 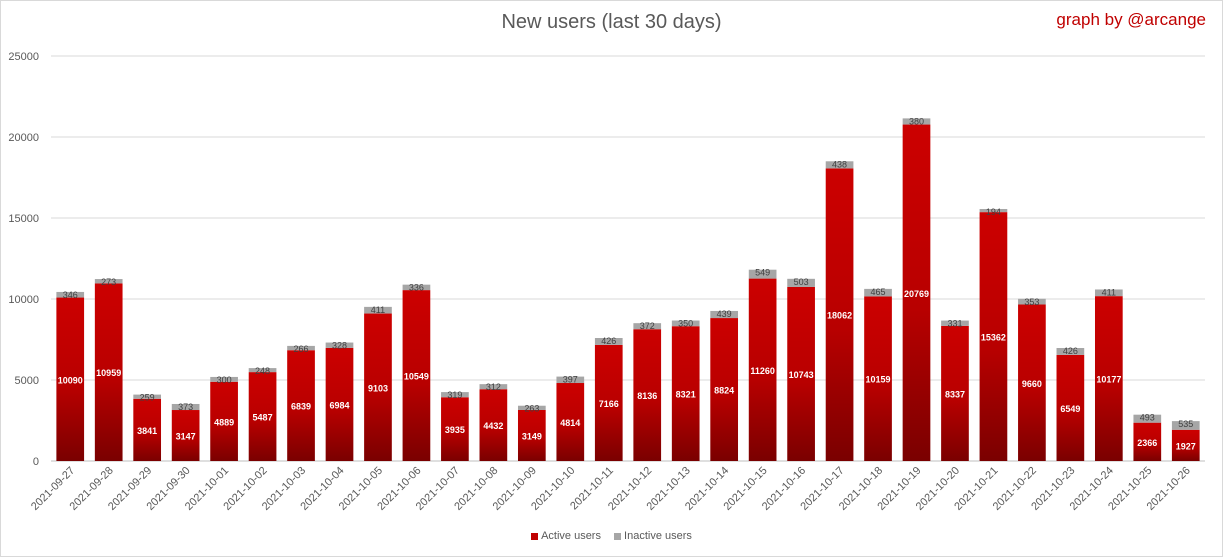 I want to click on data-label-active: 3147, so click(x=186, y=437).